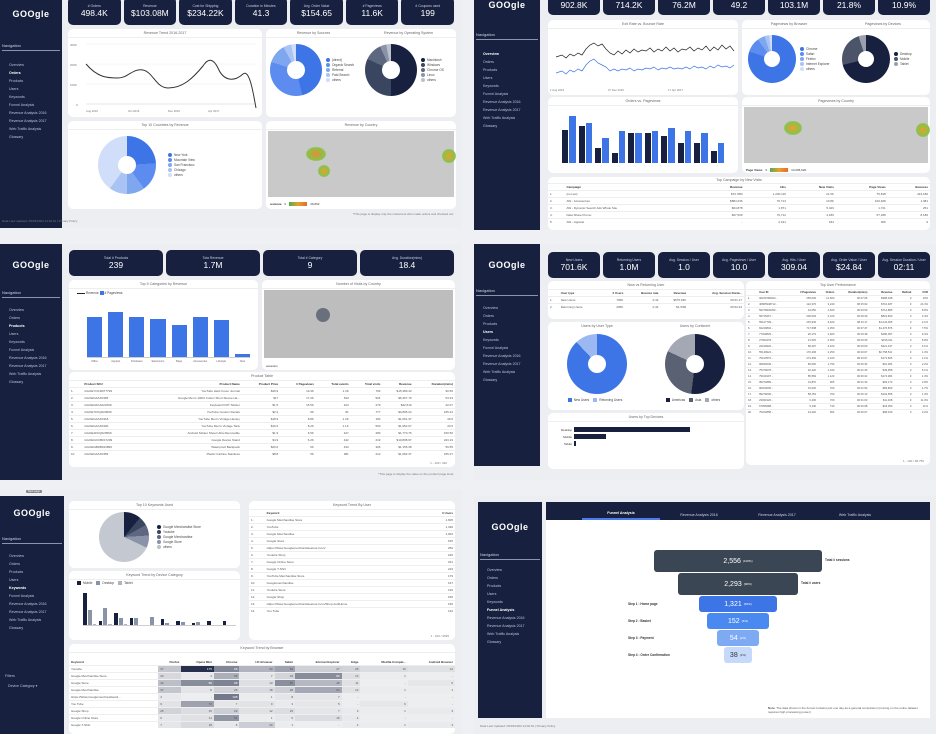 The image size is (936, 734). What do you see at coordinates (352, 590) in the screenshot?
I see `table-row: 11. Youtube Store 136` at bounding box center [352, 590].